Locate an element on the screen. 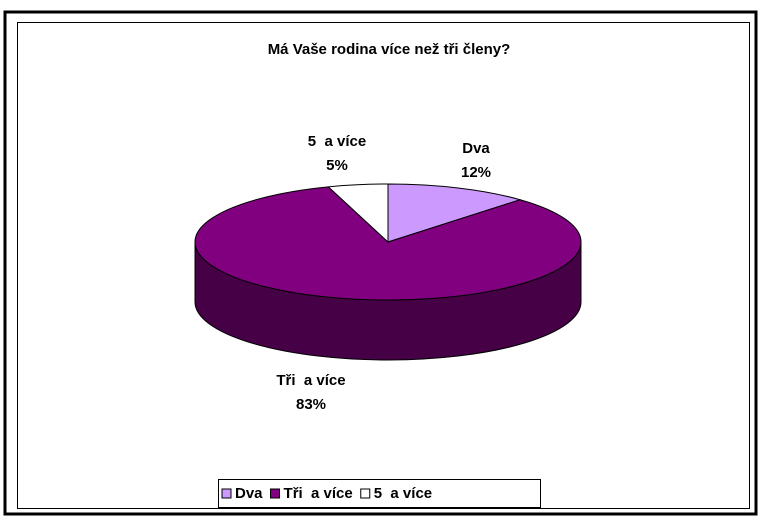  data-label-value: 12% is located at coordinates (476, 172).